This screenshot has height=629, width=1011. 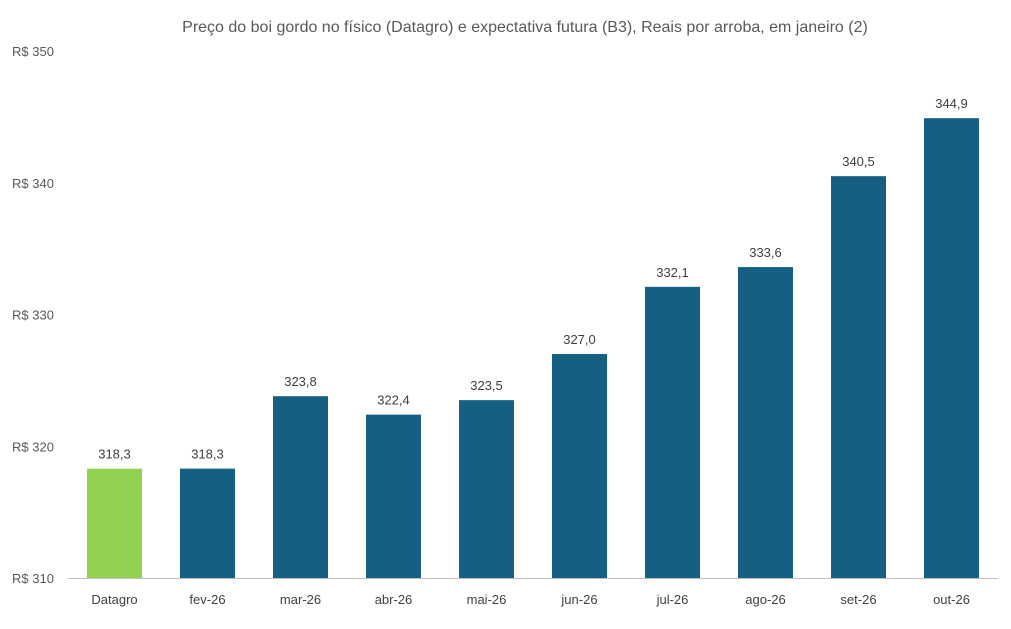 What do you see at coordinates (578, 599) in the screenshot?
I see `x-tick-label: jun-26` at bounding box center [578, 599].